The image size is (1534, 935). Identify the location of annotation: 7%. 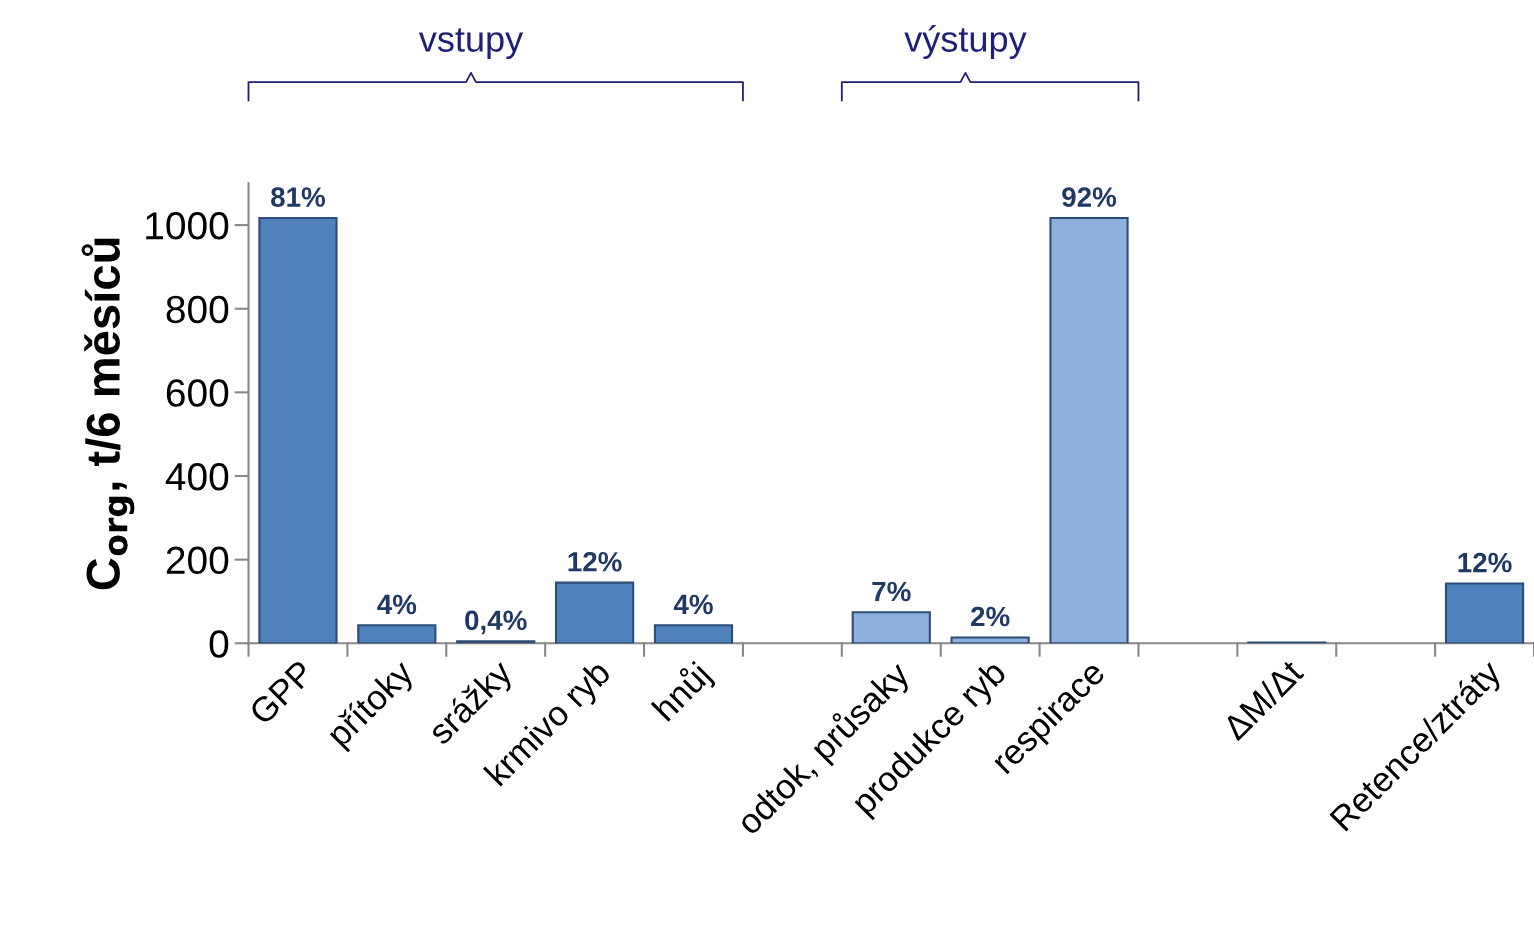
(891, 591).